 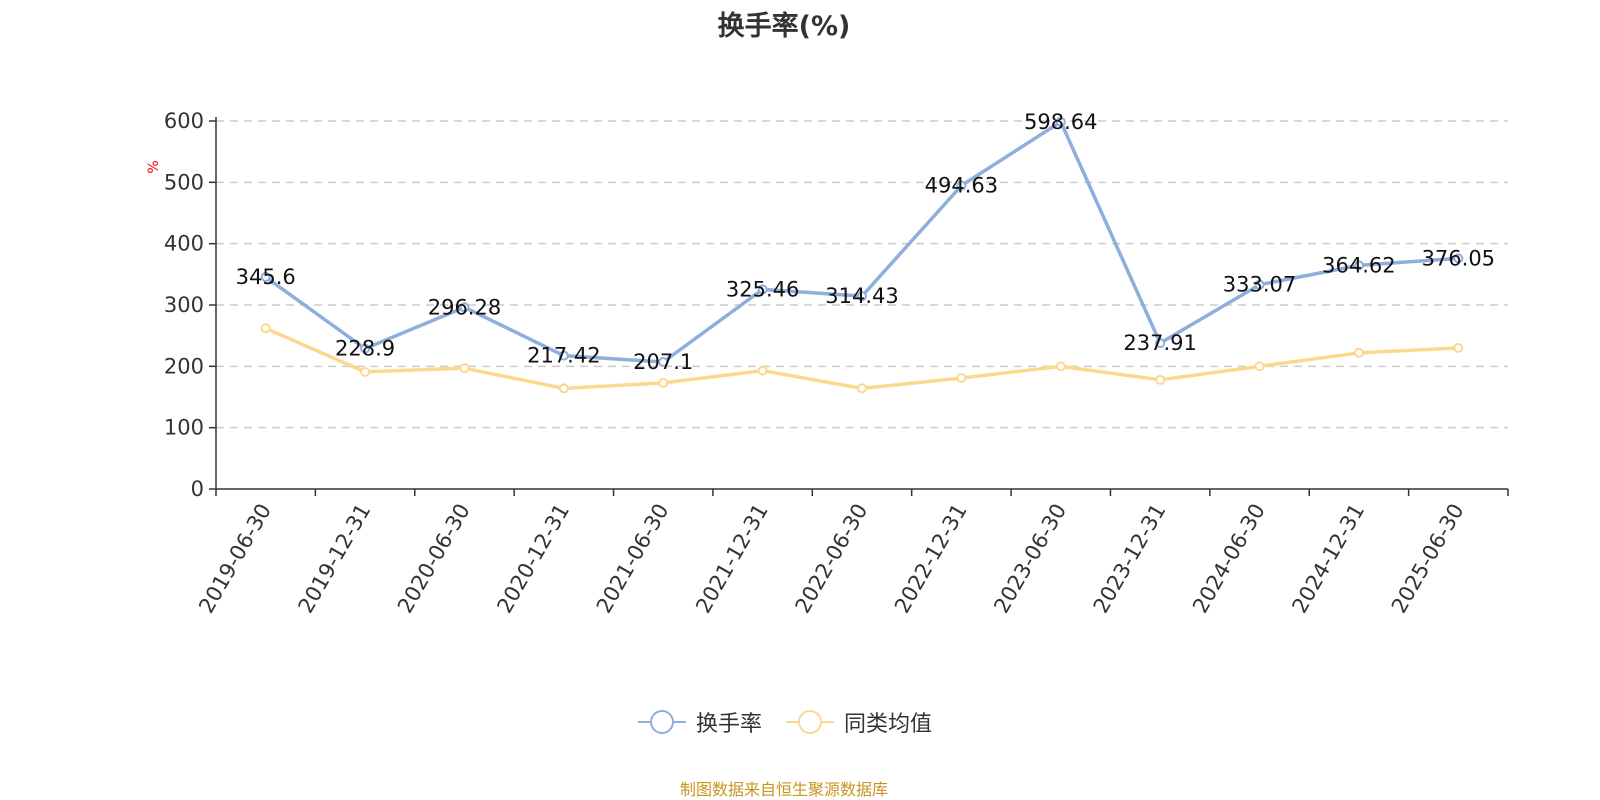 I want to click on x-tick-label: 2022-12-31, so click(x=931, y=559).